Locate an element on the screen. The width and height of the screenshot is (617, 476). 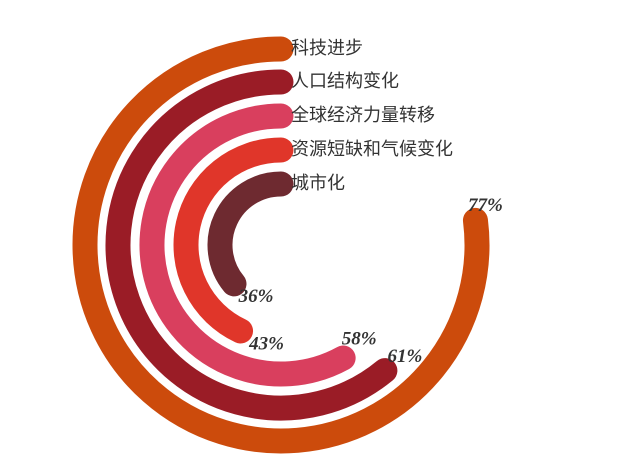
value-label: 77% is located at coordinates (485, 205).